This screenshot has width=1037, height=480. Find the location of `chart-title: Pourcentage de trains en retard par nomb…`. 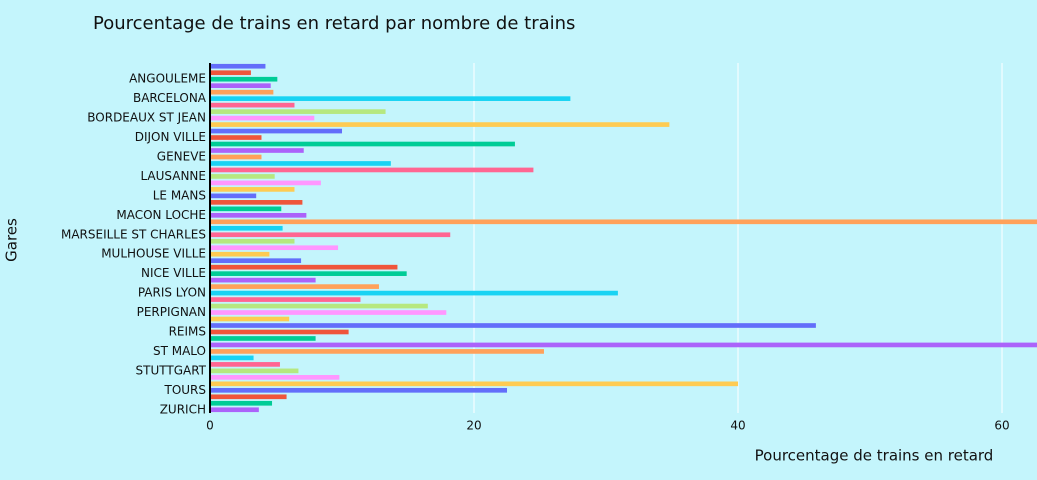

chart-title: Pourcentage de trains en retard par nomb… is located at coordinates (334, 23).